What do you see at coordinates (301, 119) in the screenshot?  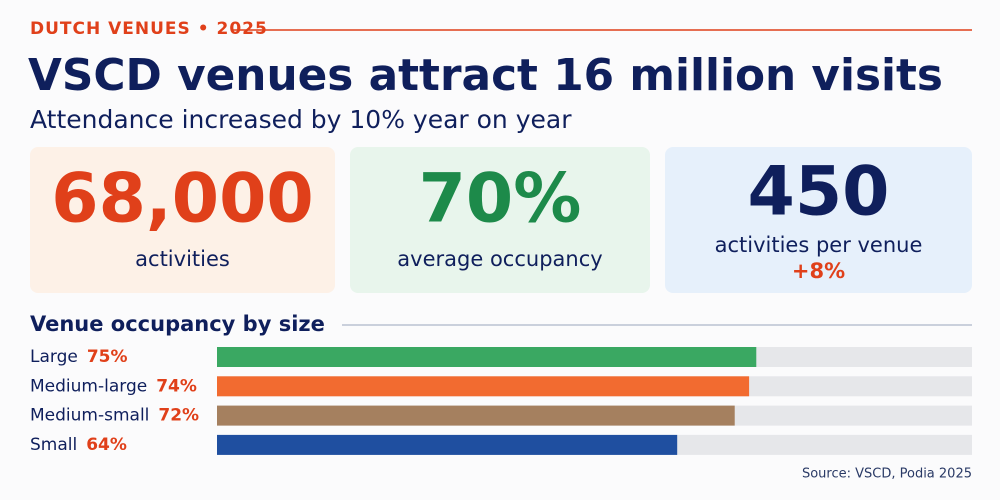 I see `subtitle: Attendance increased by 10% year on year` at bounding box center [301, 119].